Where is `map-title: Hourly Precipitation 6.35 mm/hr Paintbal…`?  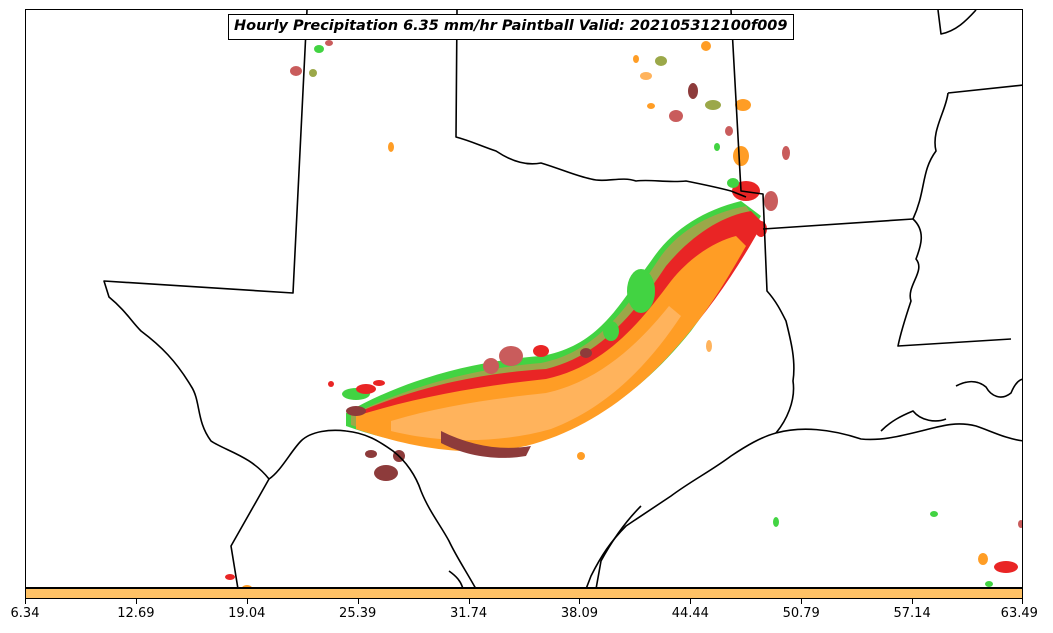
map-title: Hourly Precipitation 6.35 mm/hr Paintbal… is located at coordinates (511, 27).